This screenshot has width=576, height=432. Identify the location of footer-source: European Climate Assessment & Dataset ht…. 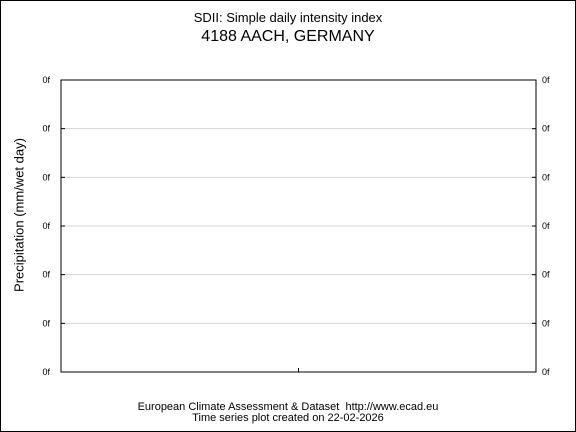
(288, 407).